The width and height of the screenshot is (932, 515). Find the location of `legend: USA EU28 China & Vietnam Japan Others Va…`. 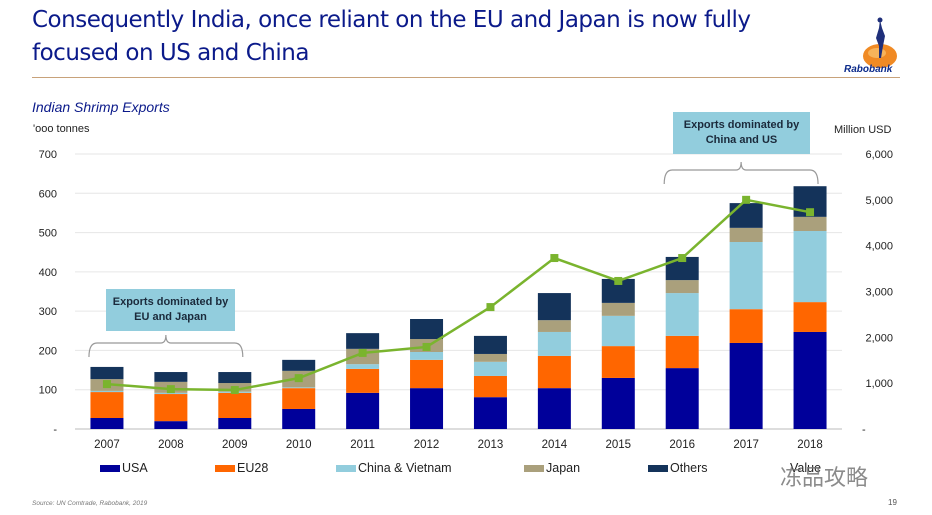

legend: USA EU28 China & Vietnam Japan Others Va… is located at coordinates (466, 469).